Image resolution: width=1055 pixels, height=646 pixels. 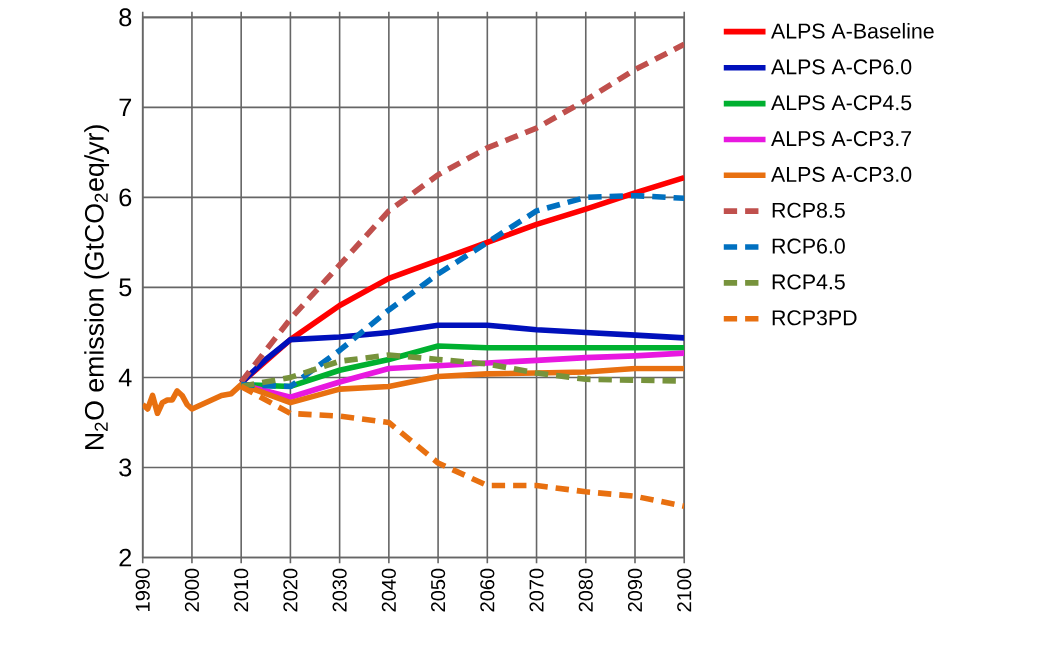 What do you see at coordinates (388, 590) in the screenshot?
I see `x-tick-label: 2040` at bounding box center [388, 590].